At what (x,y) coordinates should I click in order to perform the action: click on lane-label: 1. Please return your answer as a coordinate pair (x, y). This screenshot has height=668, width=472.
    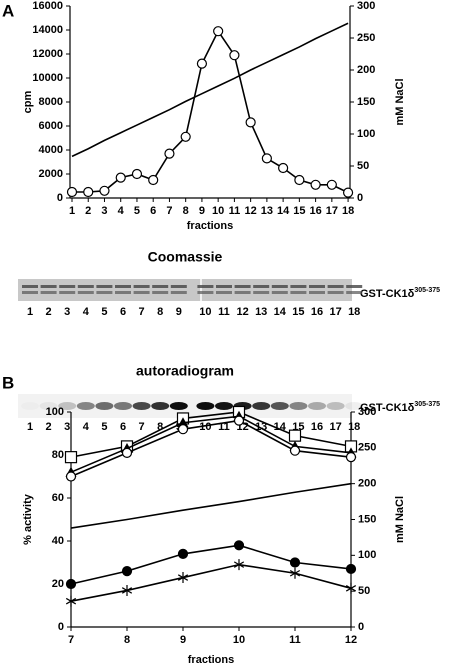
    Looking at the image, I should click on (30, 312).